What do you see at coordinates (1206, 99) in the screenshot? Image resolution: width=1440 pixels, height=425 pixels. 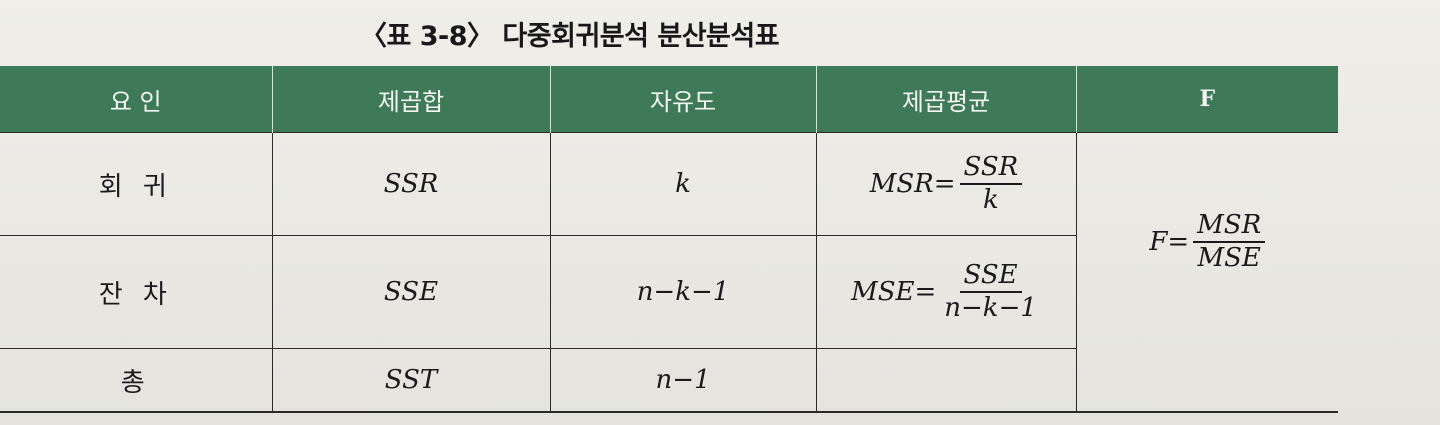 I see `header-f: F` at bounding box center [1206, 99].